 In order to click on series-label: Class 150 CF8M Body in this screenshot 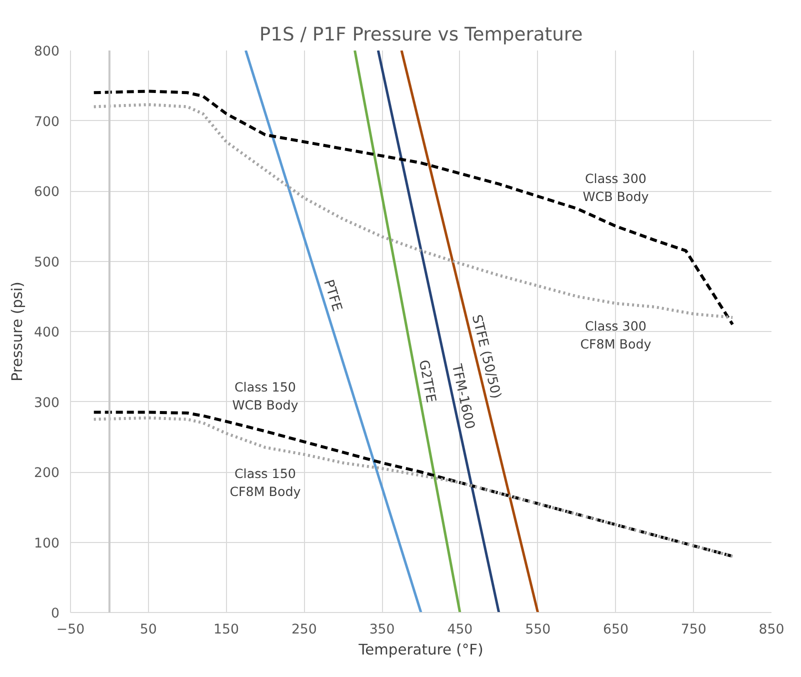, I will do `click(266, 483)`.